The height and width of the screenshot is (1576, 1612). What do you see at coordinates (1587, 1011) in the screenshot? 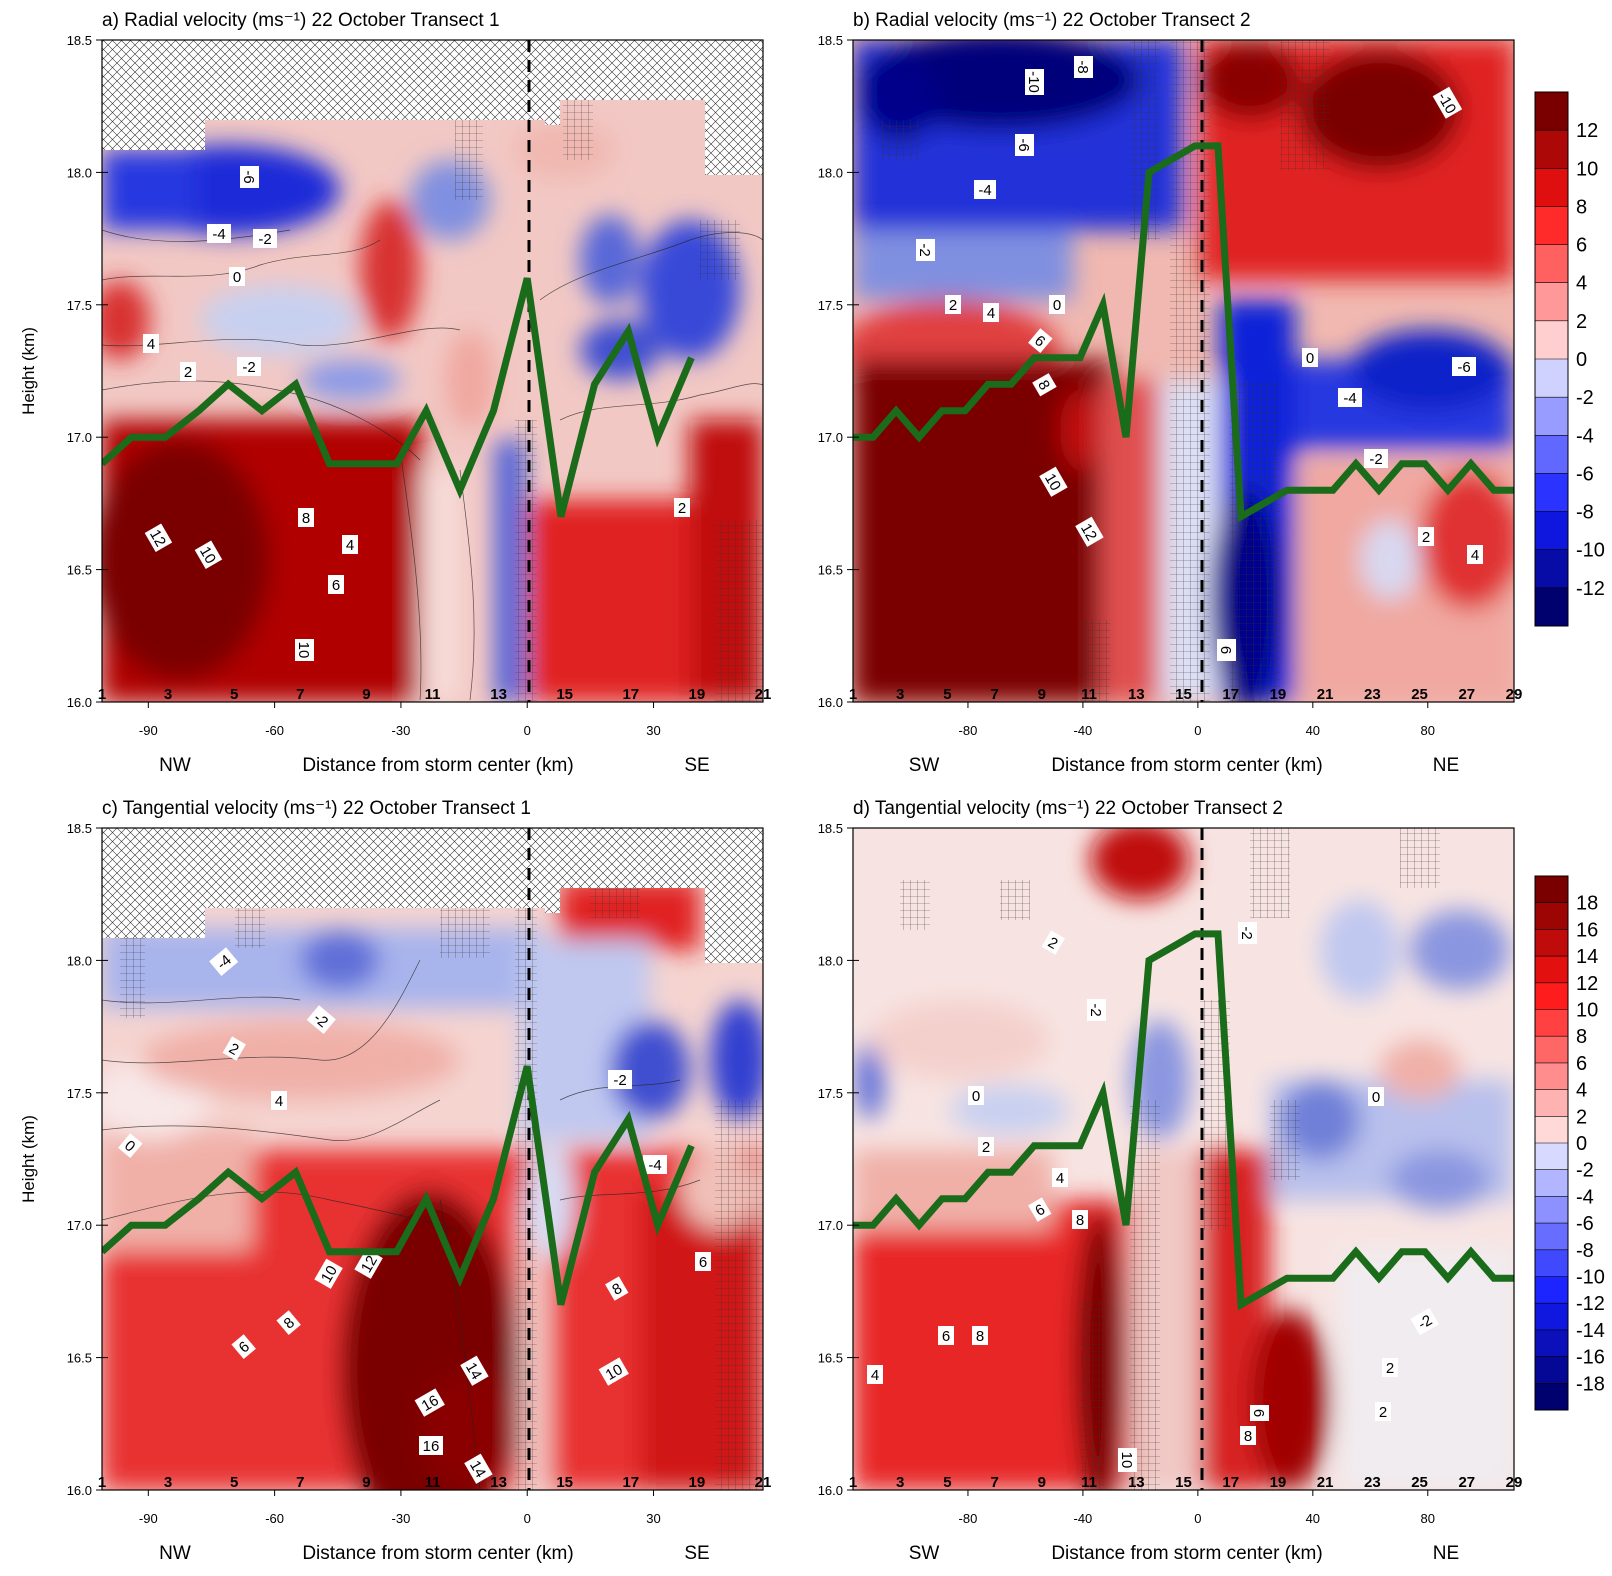
I see `colorbar-label: 10` at bounding box center [1587, 1011].